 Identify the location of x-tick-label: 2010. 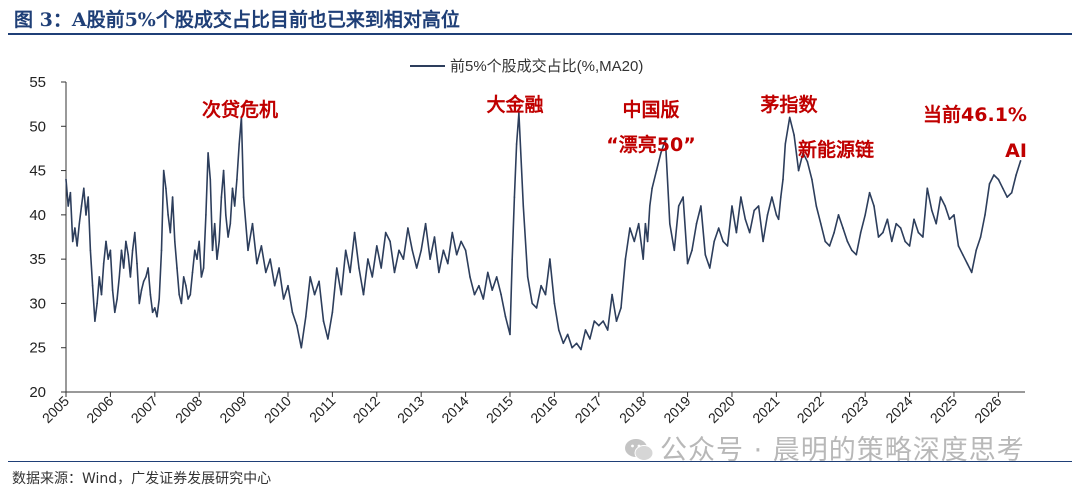
(277, 409).